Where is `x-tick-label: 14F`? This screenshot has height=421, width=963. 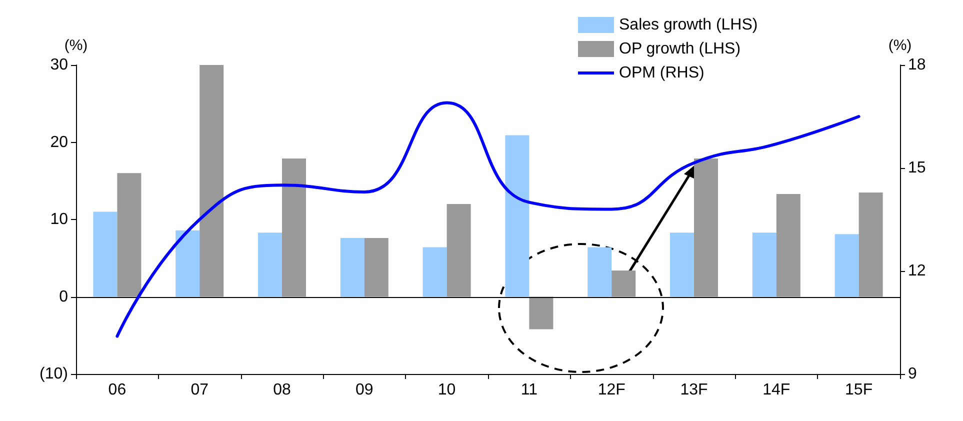
x-tick-label: 14F is located at coordinates (776, 390).